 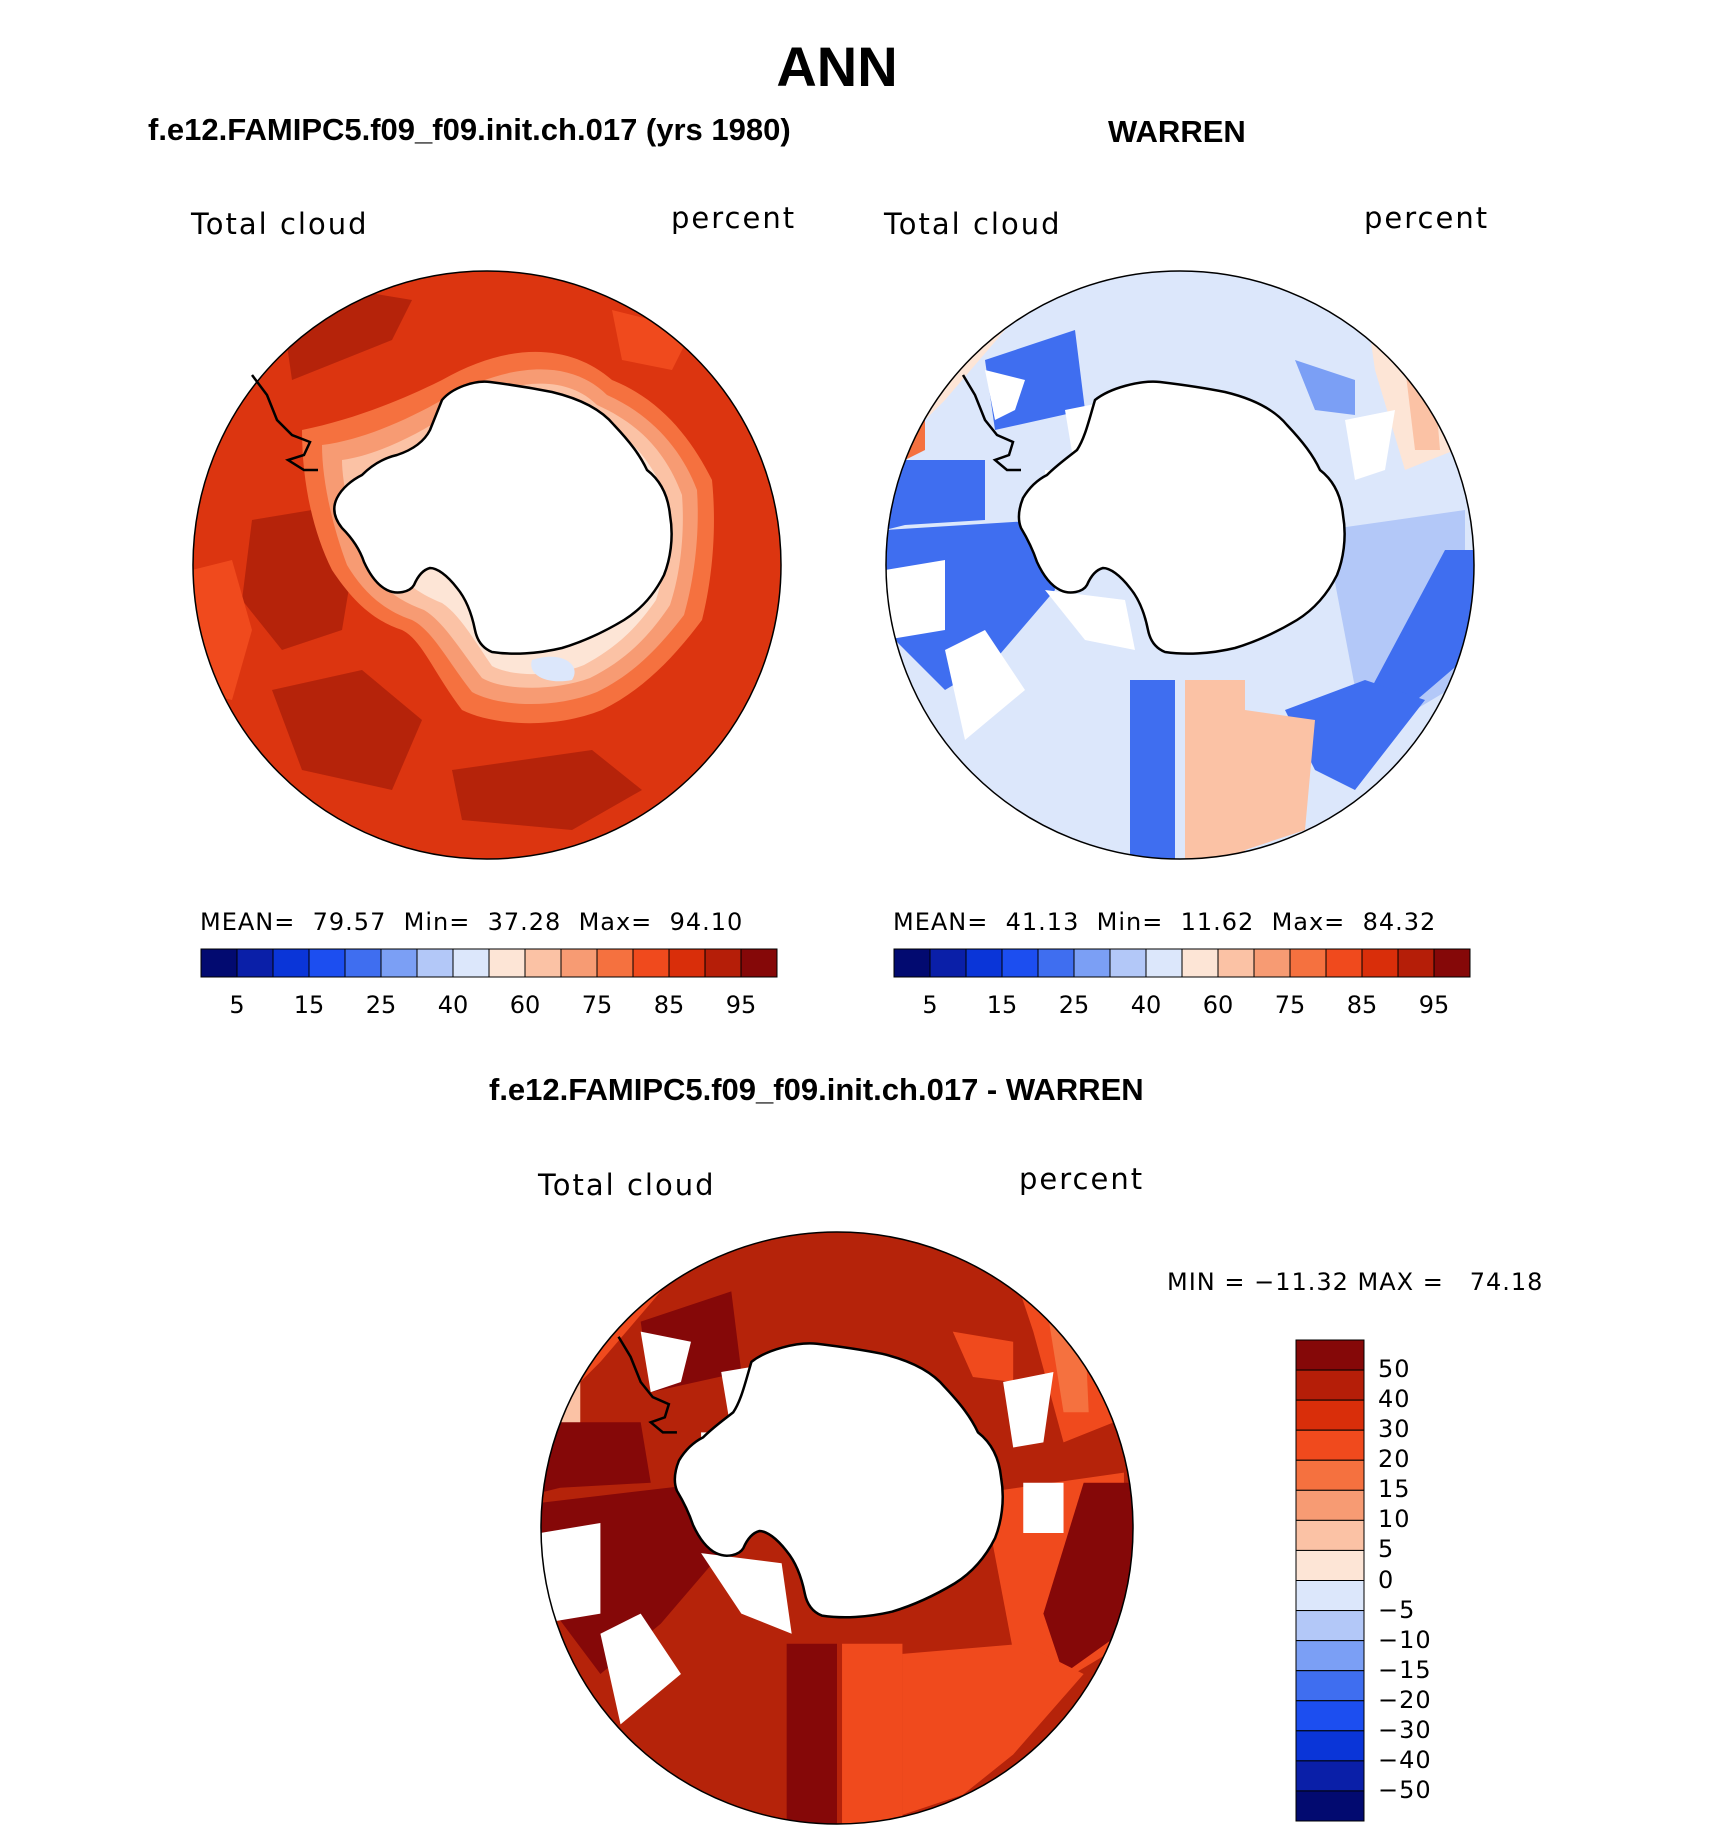 What do you see at coordinates (1394, 1459) in the screenshot?
I see `colorbar-diff-tick-label: 20` at bounding box center [1394, 1459].